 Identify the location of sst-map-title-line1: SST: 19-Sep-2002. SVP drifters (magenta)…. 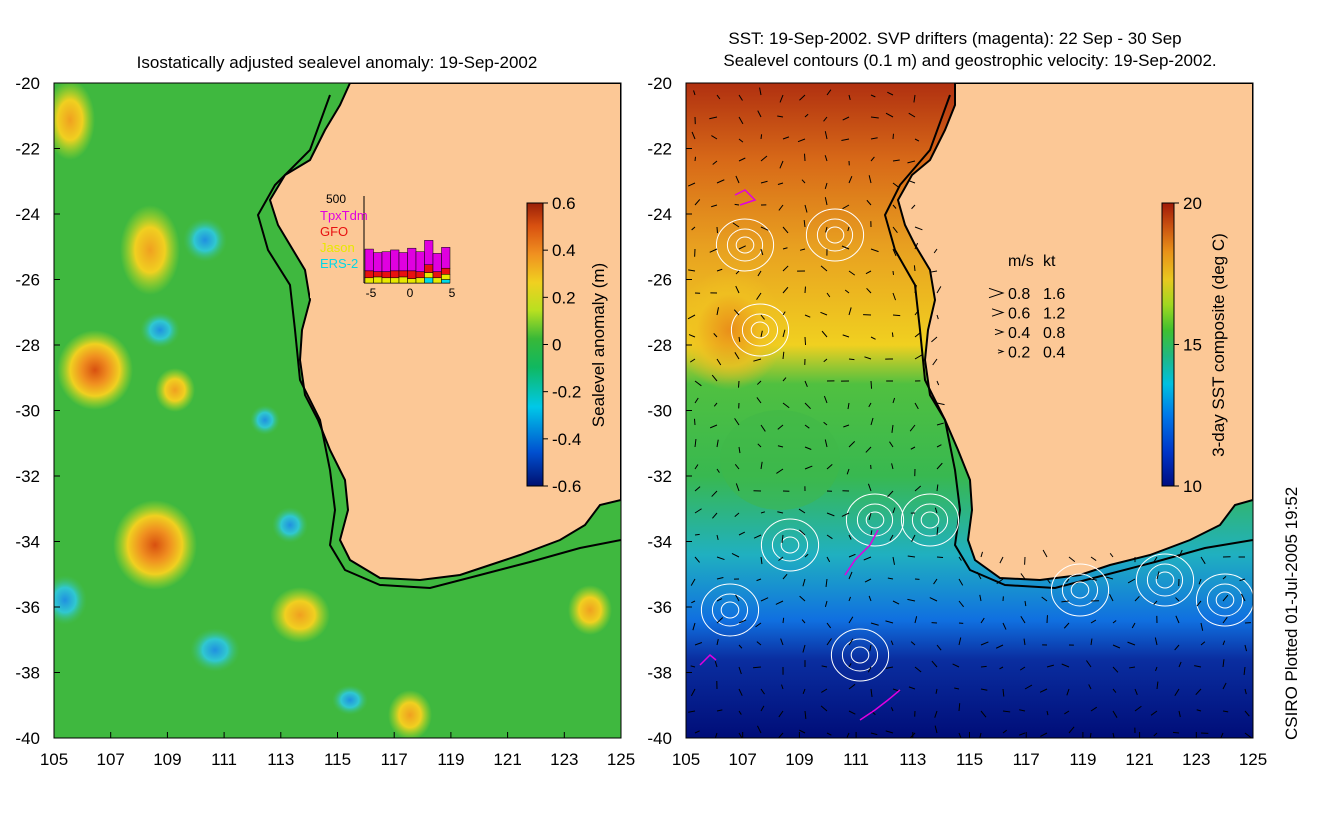
(954, 38).